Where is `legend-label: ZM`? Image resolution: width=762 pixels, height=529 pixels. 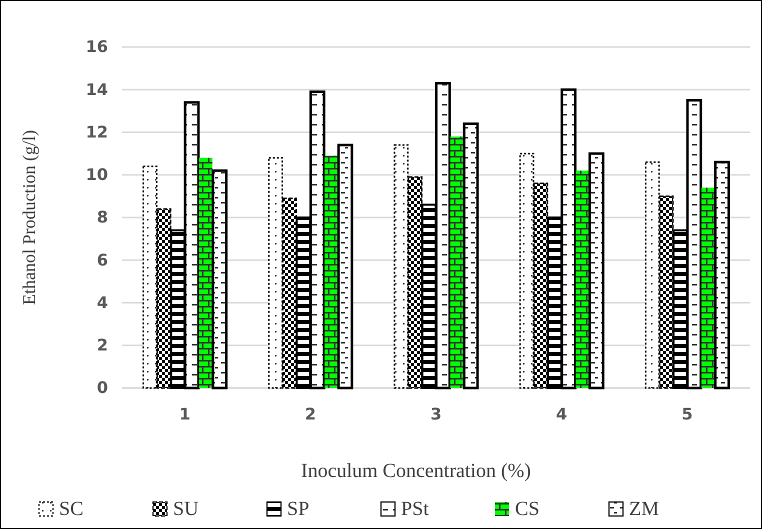 legend-label: ZM is located at coordinates (644, 509).